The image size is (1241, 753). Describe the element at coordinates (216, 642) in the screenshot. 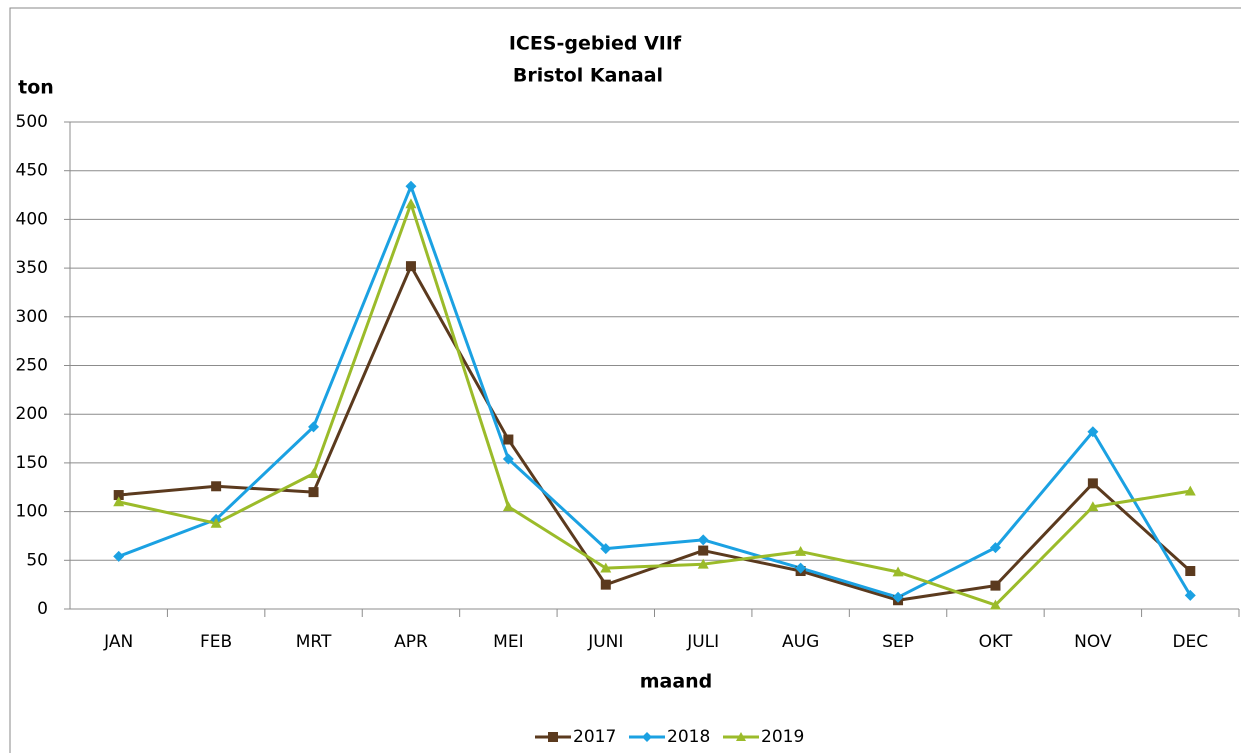

I see `x-tick-label: FEB` at that location.